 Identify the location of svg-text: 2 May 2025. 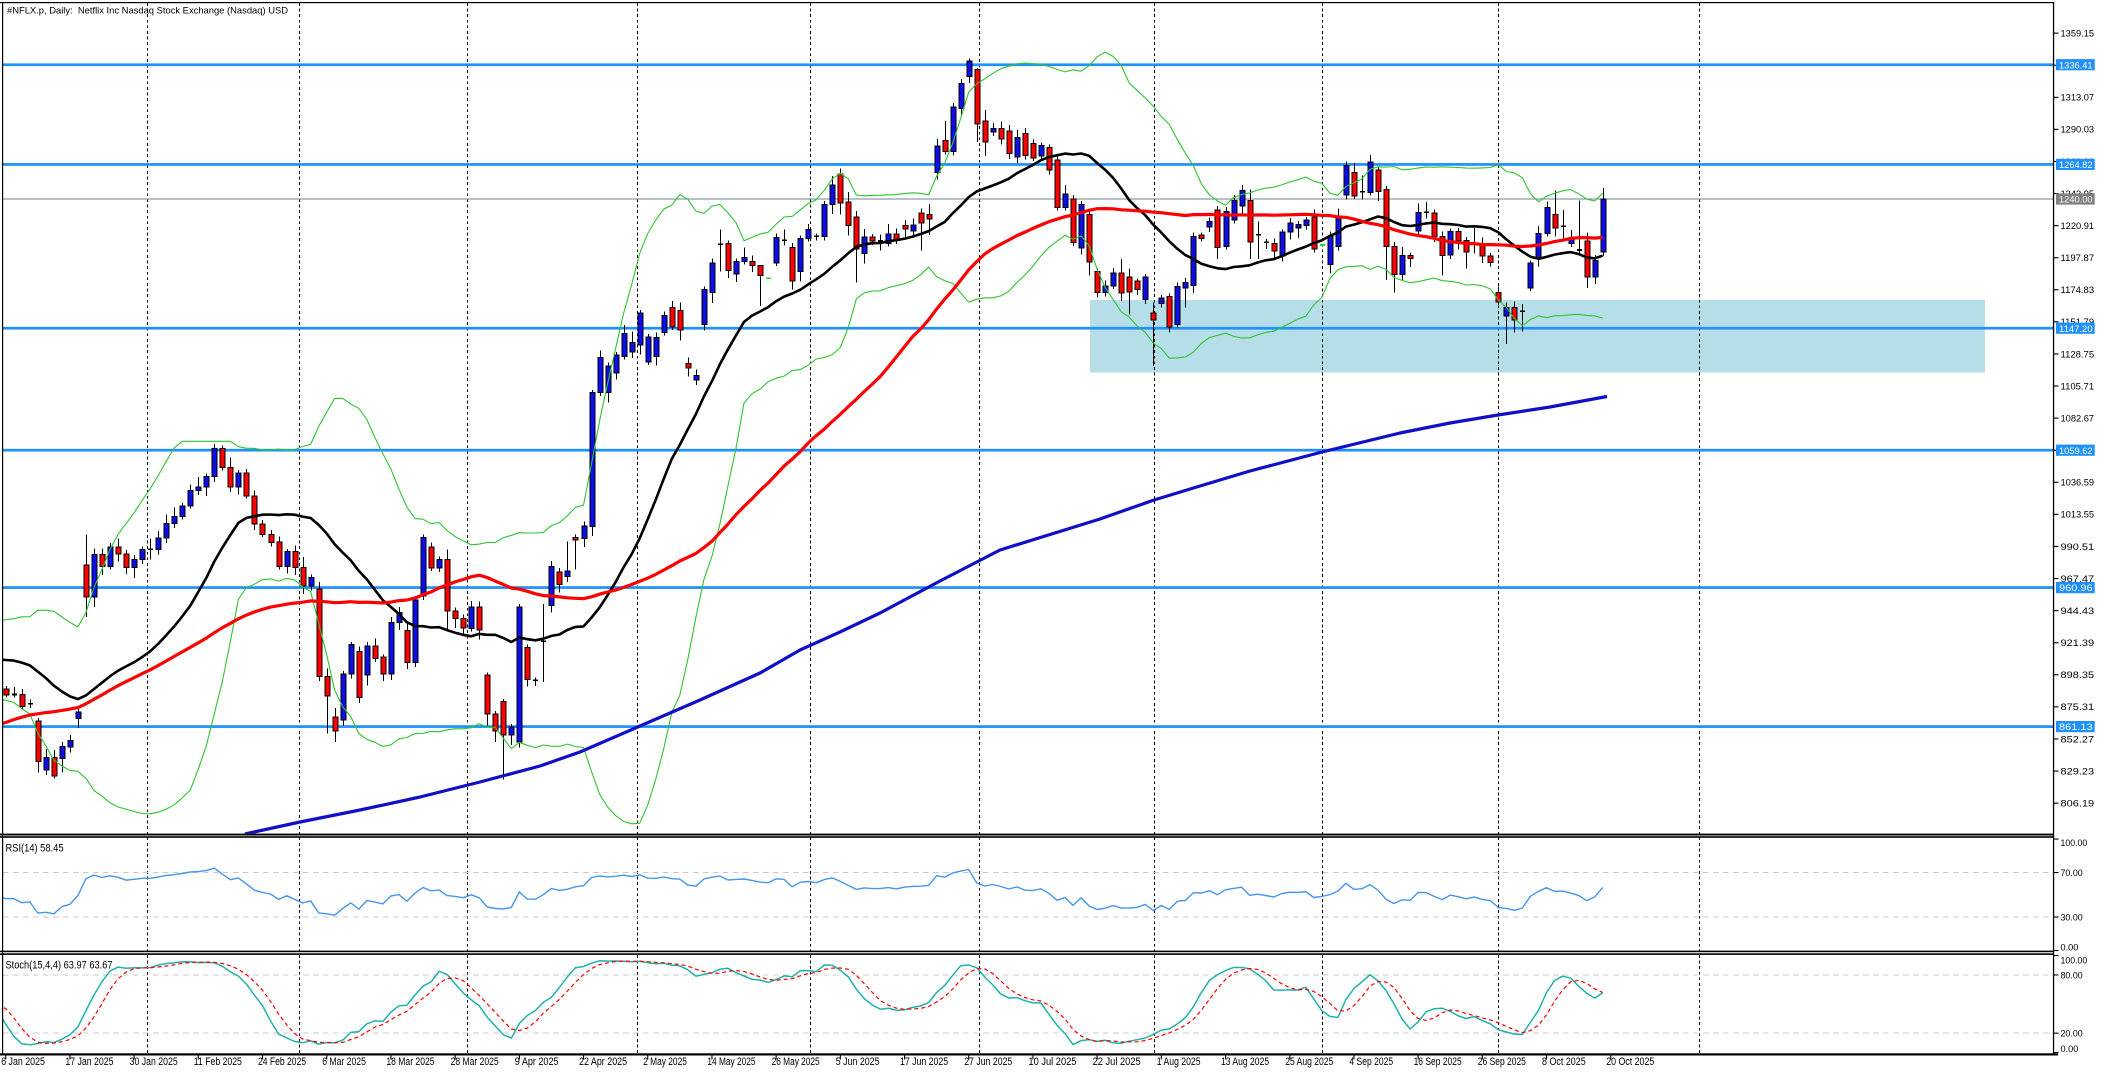
(665, 1062).